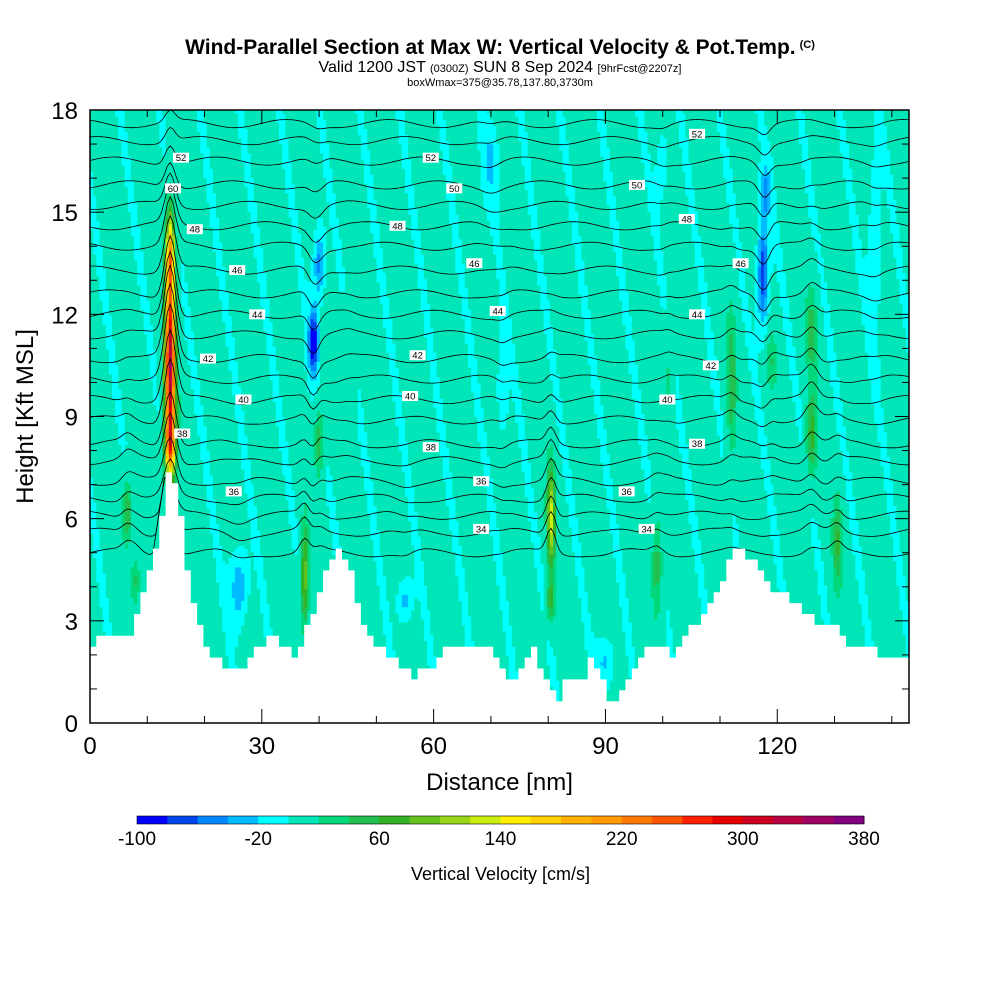  What do you see at coordinates (481, 529) in the screenshot?
I see `contour-label-34: 34` at bounding box center [481, 529].